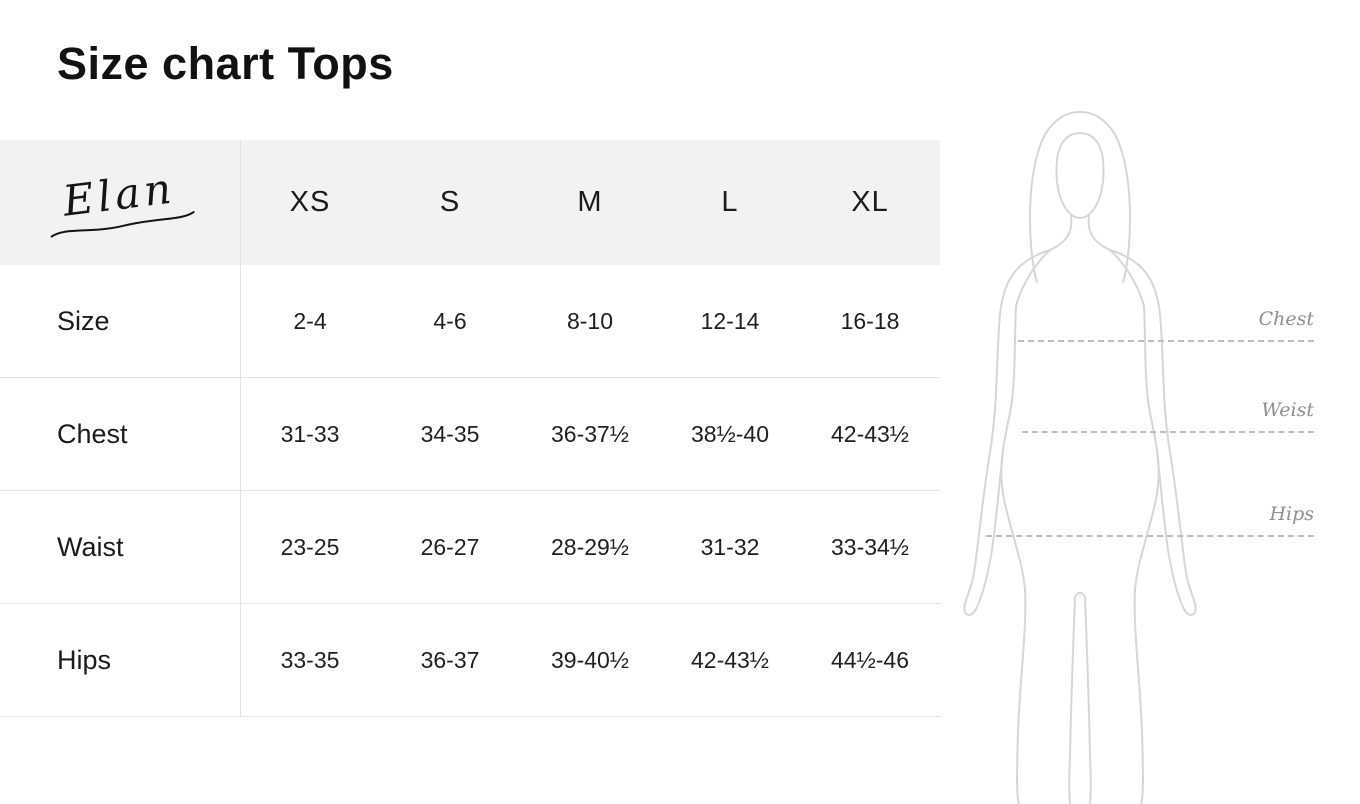 Image resolution: width=1360 pixels, height=804 pixels. What do you see at coordinates (869, 546) in the screenshot?
I see `waist-cell: 33-34½` at bounding box center [869, 546].